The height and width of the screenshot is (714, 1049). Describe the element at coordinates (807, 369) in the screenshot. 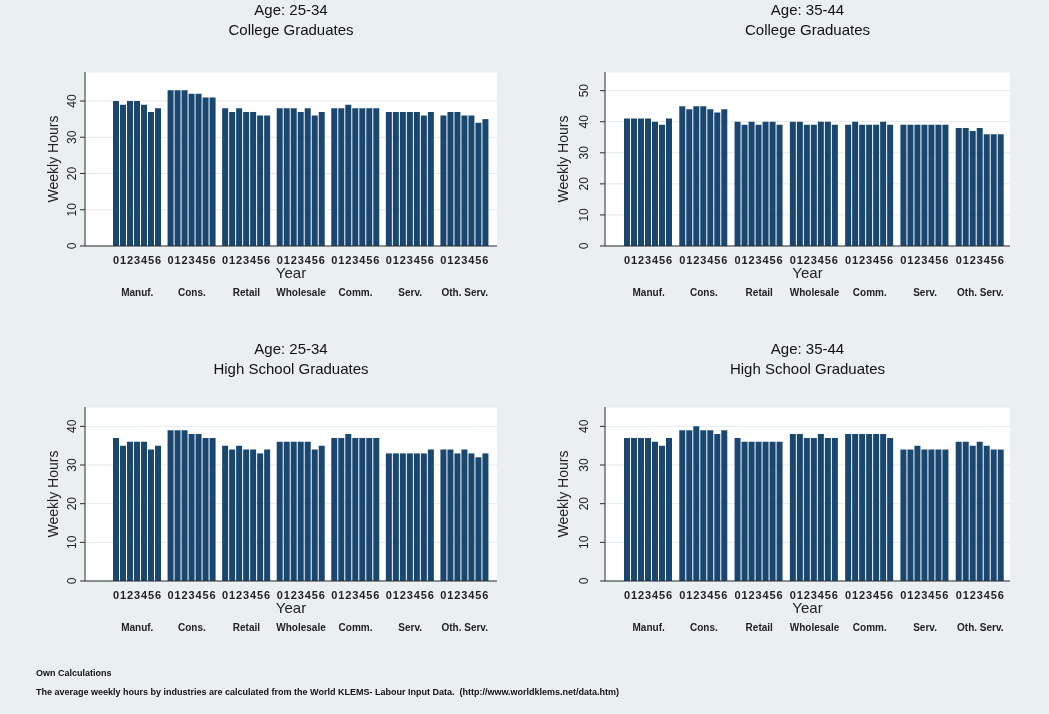

I see `chart-subtitle: High School Graduates` at that location.